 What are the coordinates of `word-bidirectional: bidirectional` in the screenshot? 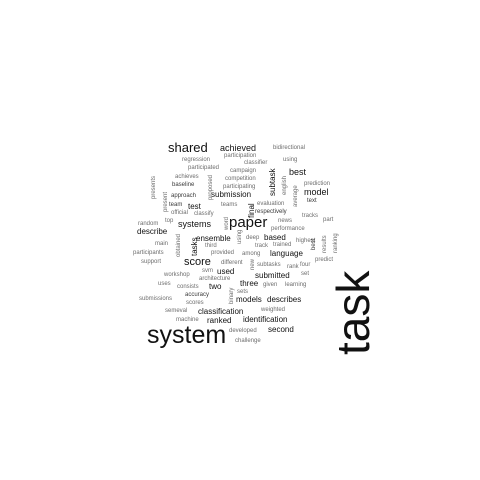 It's located at (289, 148).